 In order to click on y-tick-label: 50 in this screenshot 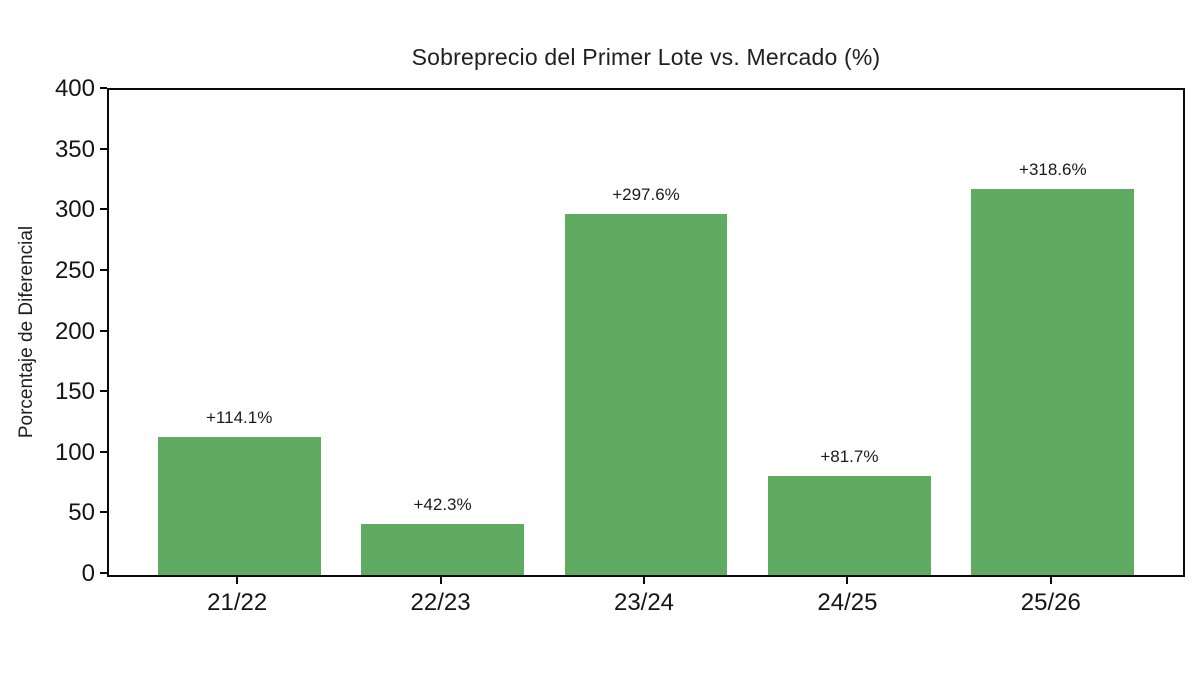, I will do `click(81, 513)`.